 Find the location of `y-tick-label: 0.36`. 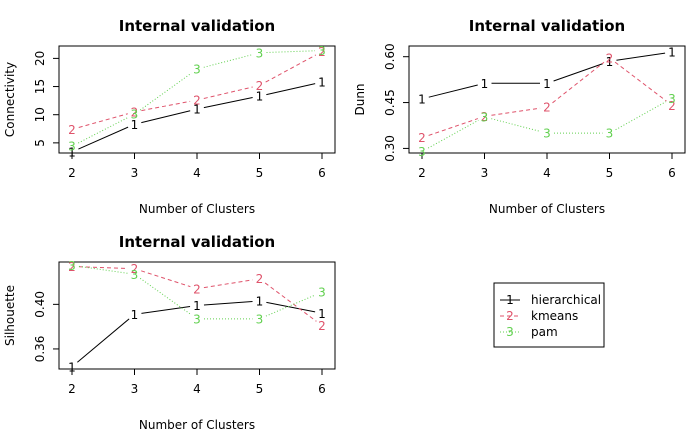

y-tick-label: 0.36 is located at coordinates (40, 349).